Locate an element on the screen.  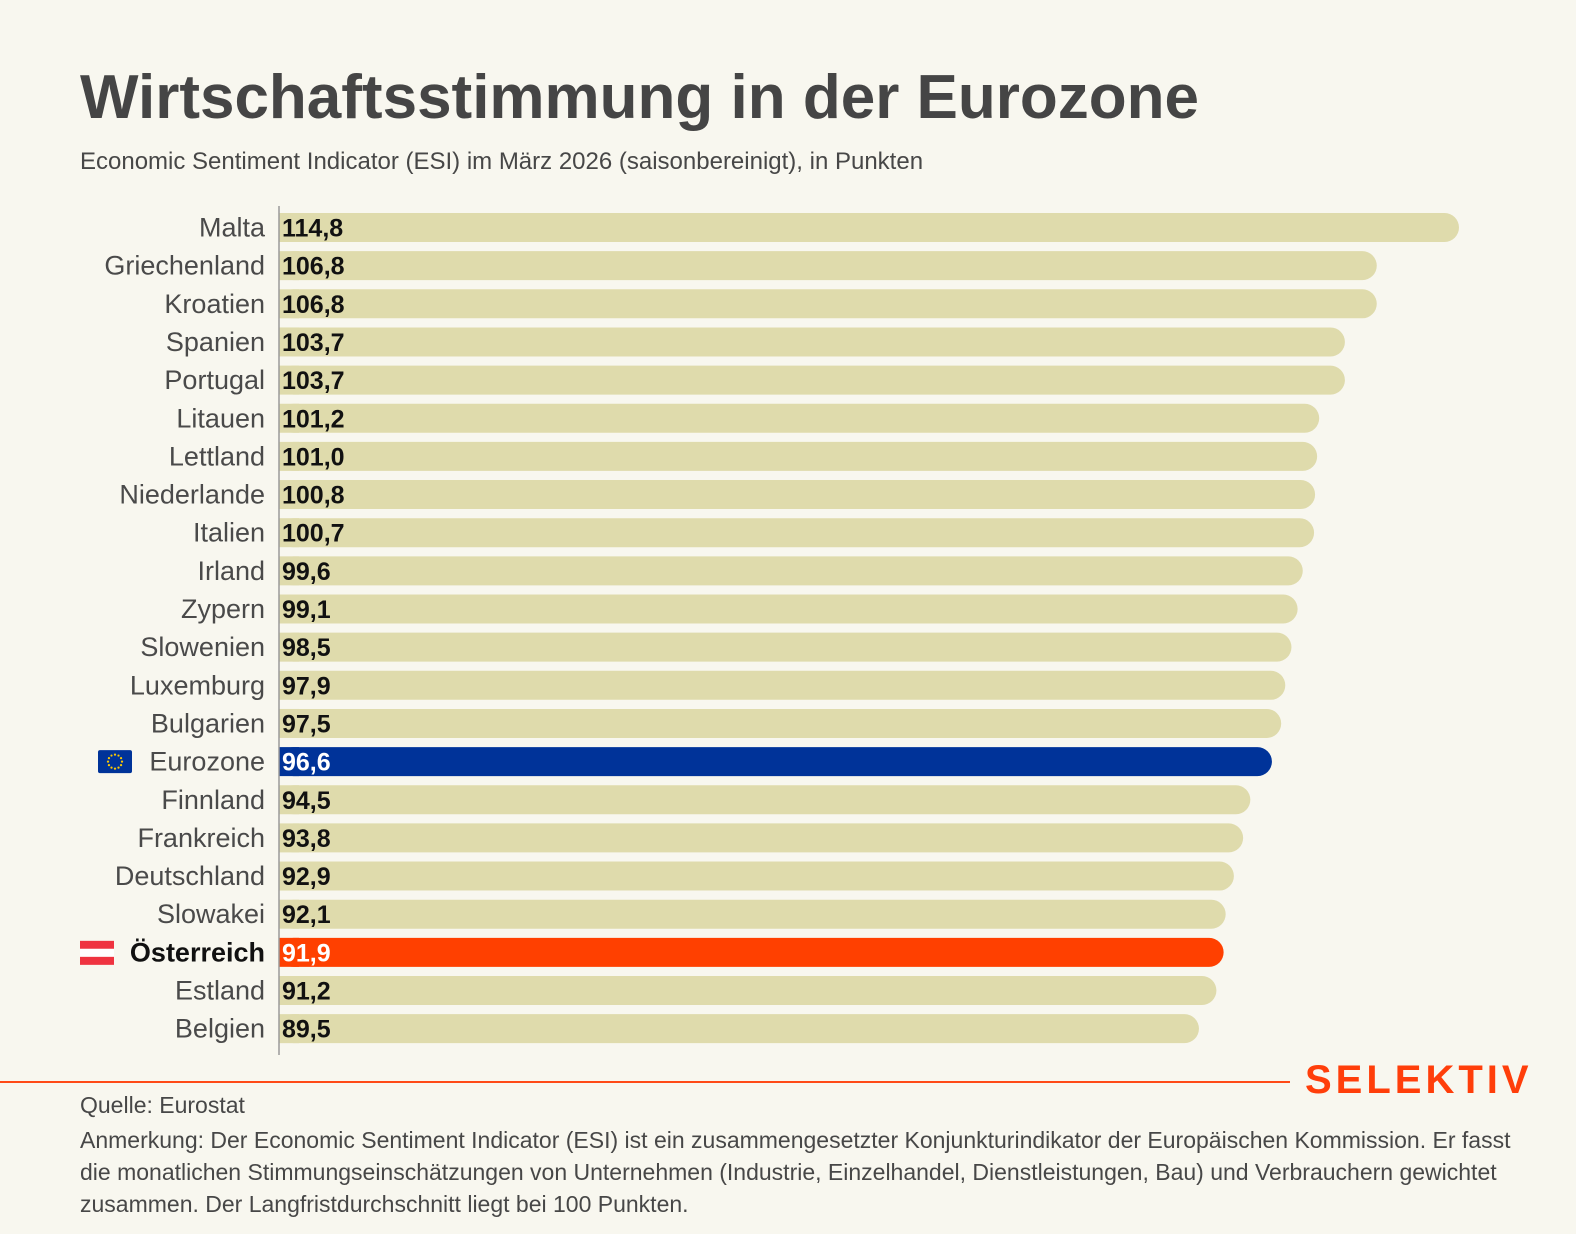
value-label: 99,1 is located at coordinates (306, 610).